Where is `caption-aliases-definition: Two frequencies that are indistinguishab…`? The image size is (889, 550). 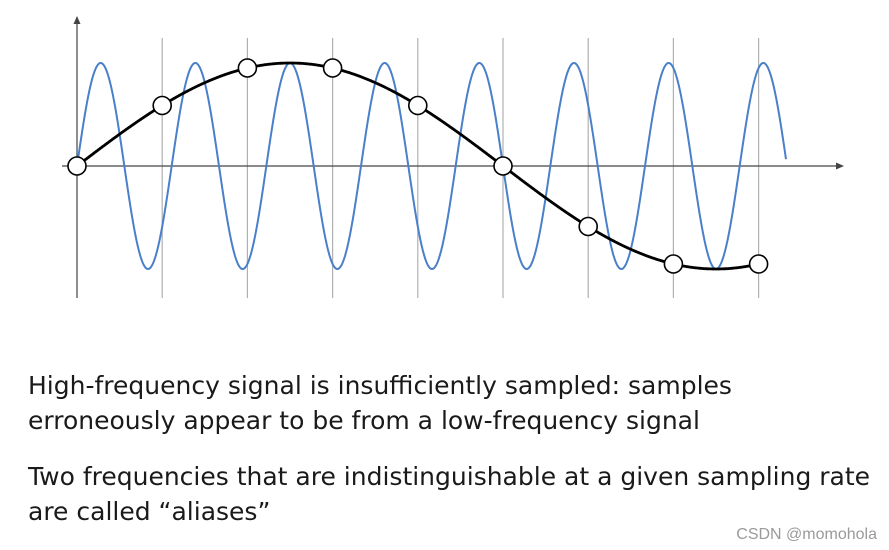 caption-aliases-definition: Two frequencies that are indistinguishab… is located at coordinates (449, 494).